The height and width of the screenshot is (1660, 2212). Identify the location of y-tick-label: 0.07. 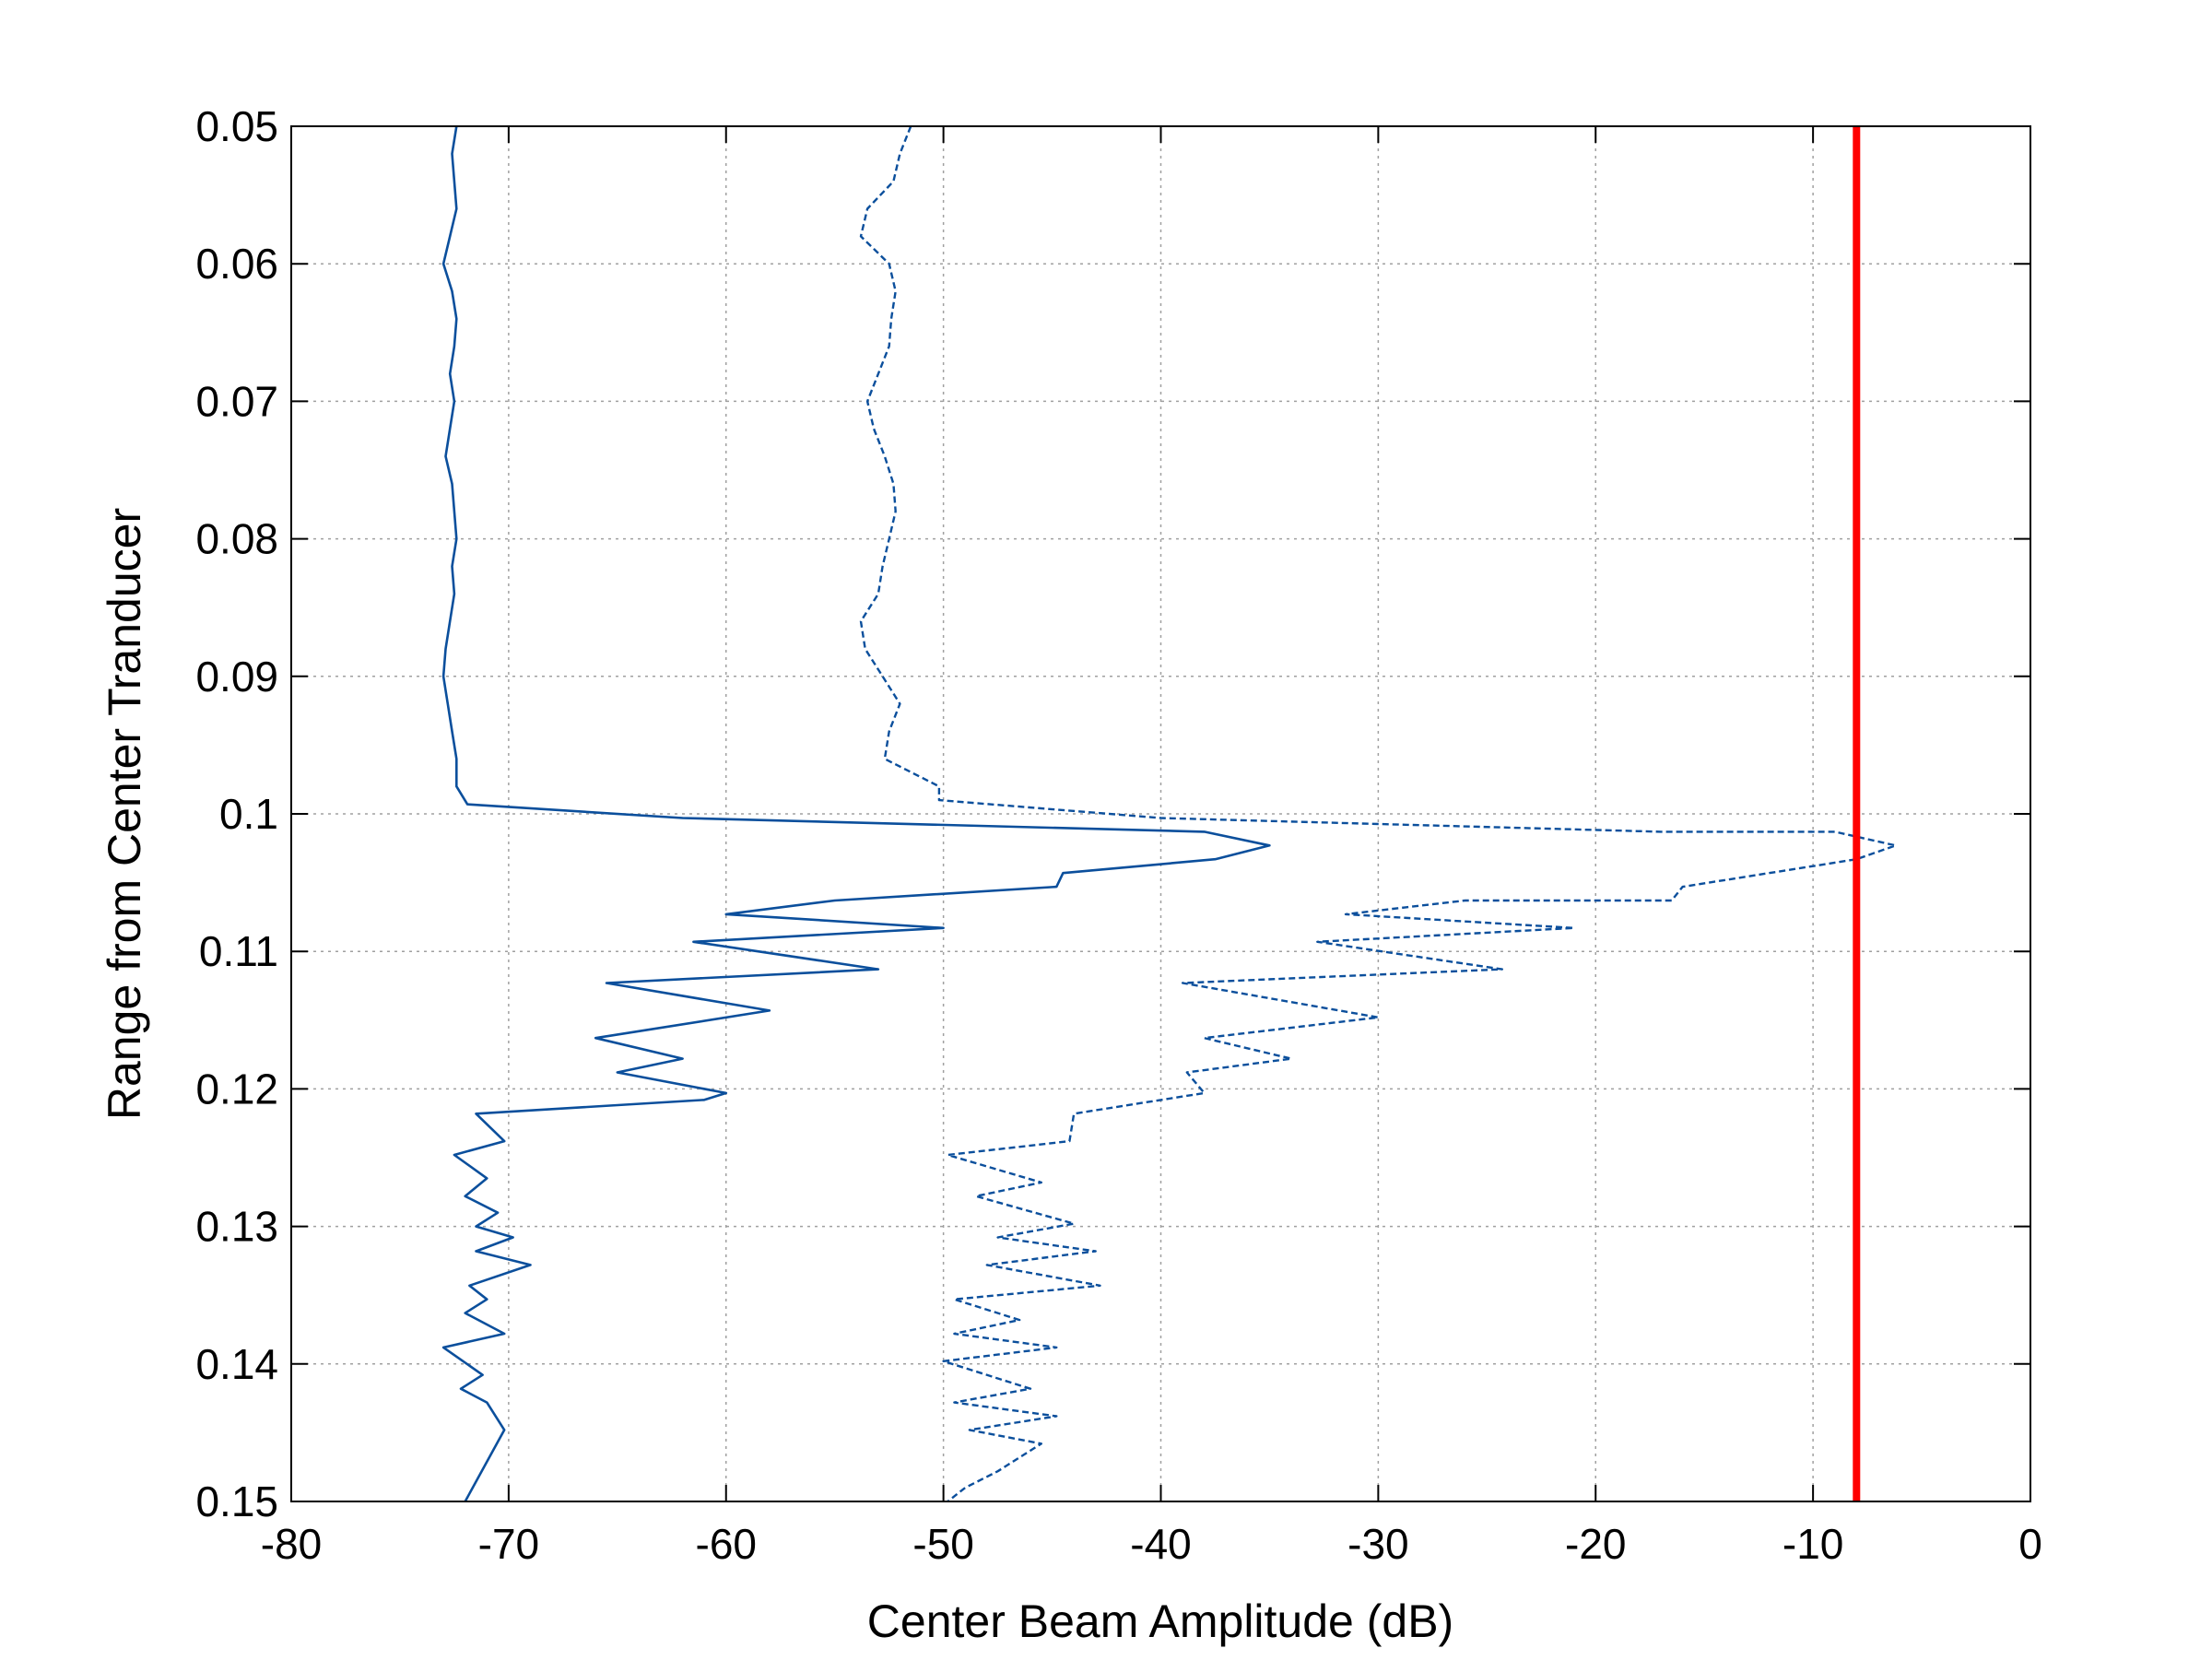
(236, 401).